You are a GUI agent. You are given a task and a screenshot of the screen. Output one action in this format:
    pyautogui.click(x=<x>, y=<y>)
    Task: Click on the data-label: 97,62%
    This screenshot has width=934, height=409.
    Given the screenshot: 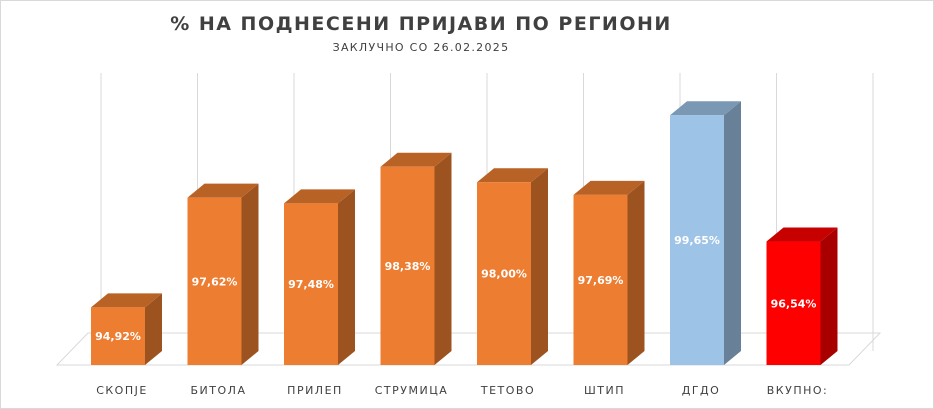 What is the action you would take?
    pyautogui.click(x=215, y=281)
    